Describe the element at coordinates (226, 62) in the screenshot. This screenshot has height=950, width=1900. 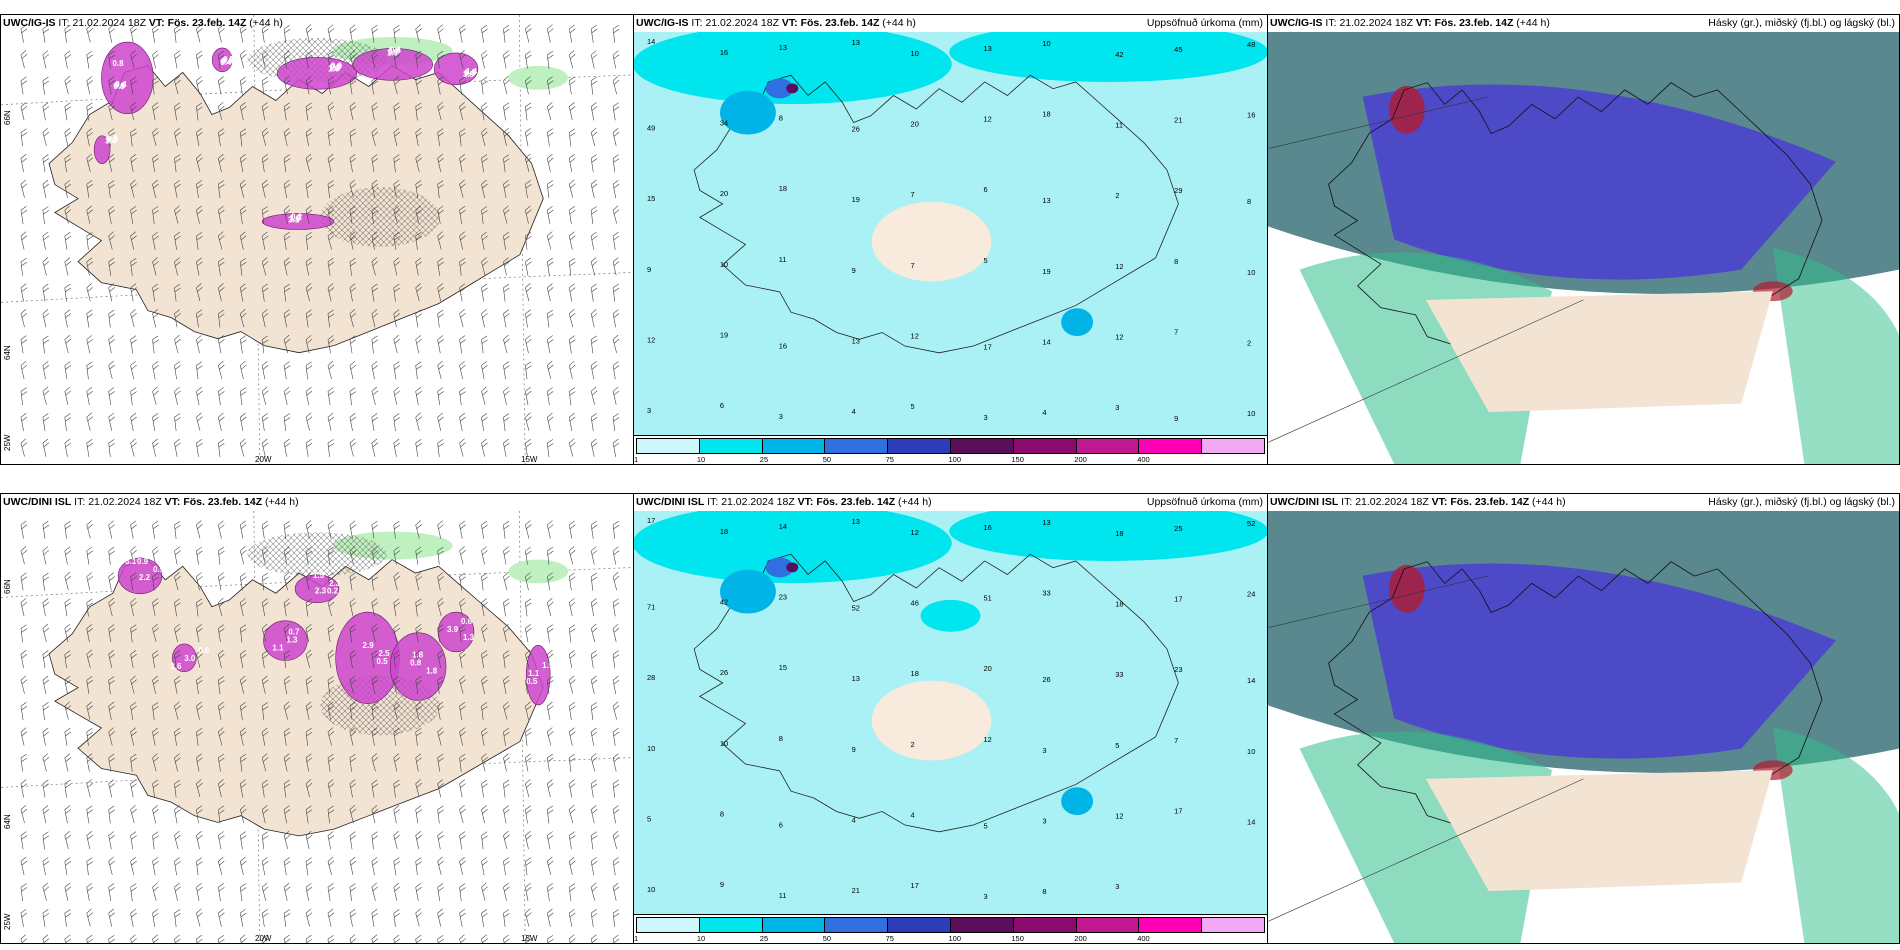
I see `snow-value: 0.4` at that location.